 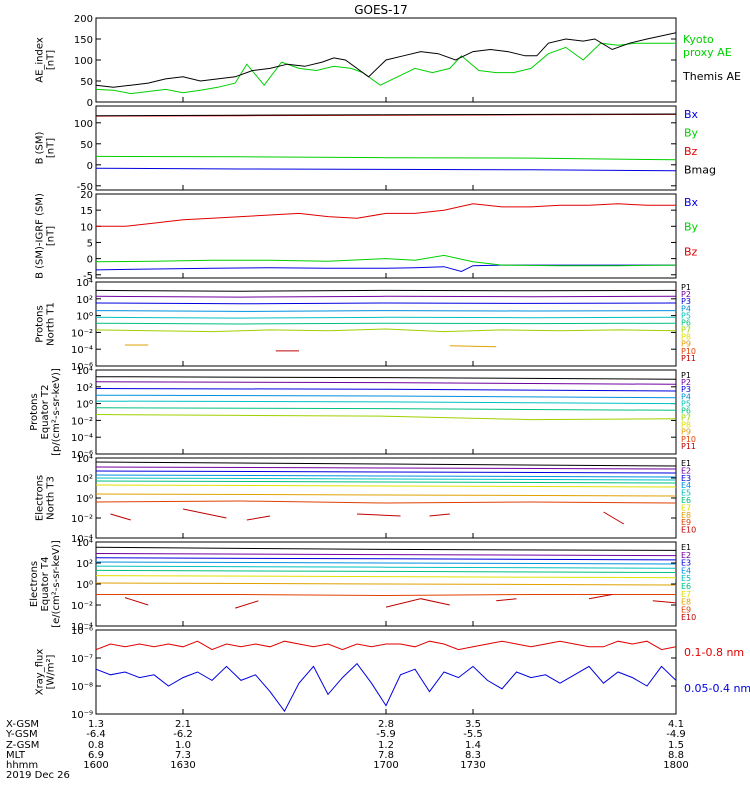 I want to click on series-line-e6, so click(x=386, y=482).